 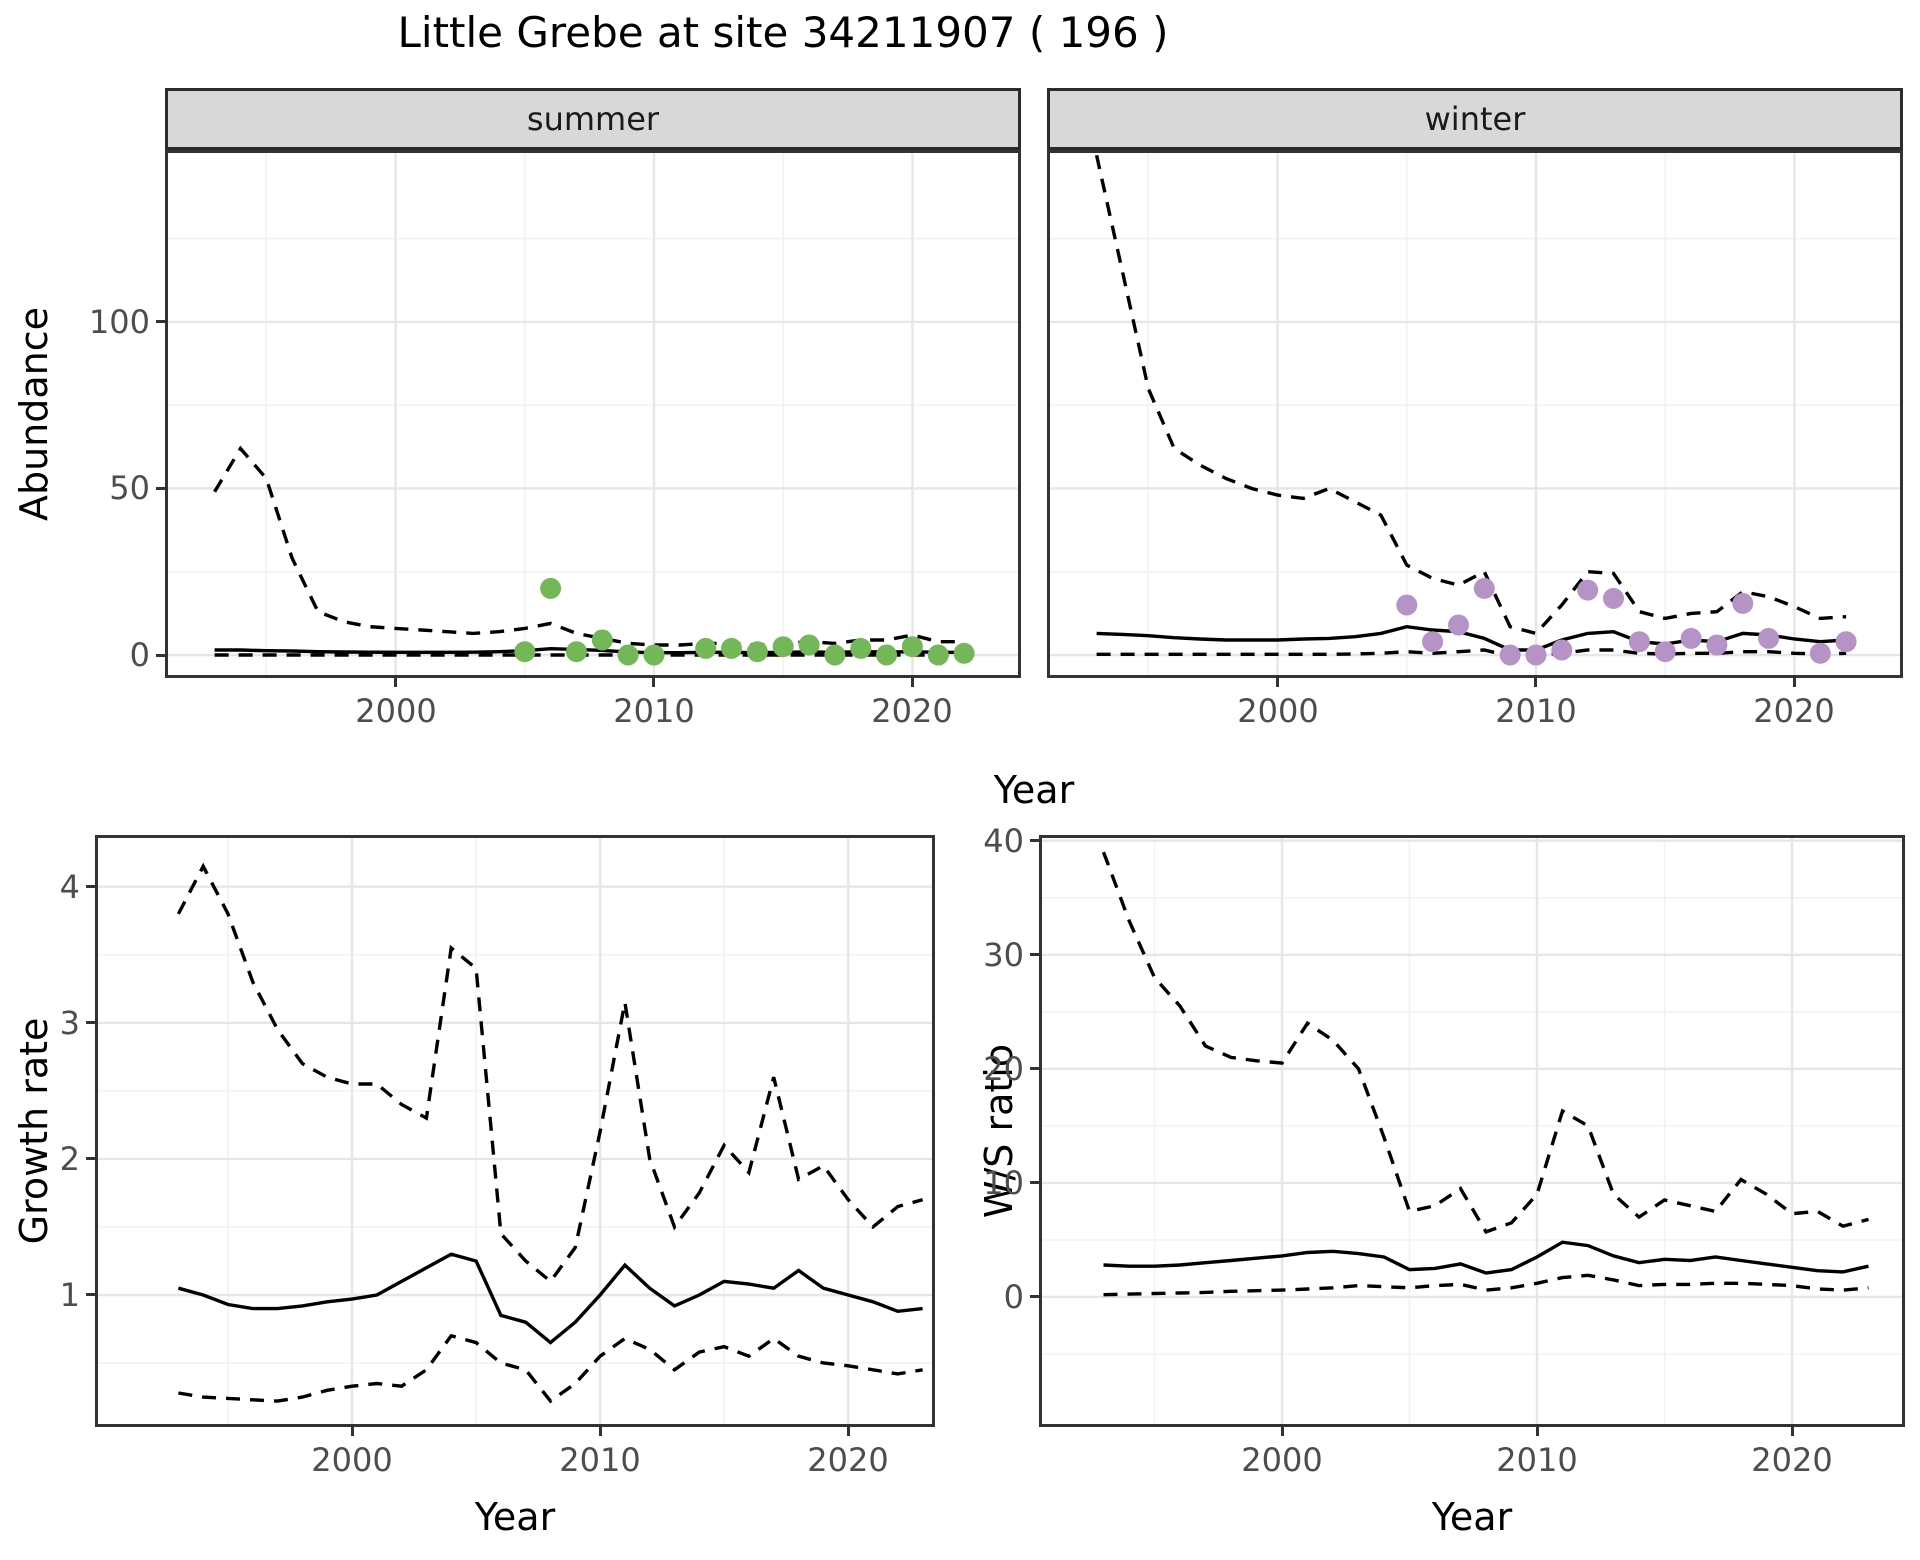 I want to click on facet-strip-summer-label: summer, so click(x=593, y=119).